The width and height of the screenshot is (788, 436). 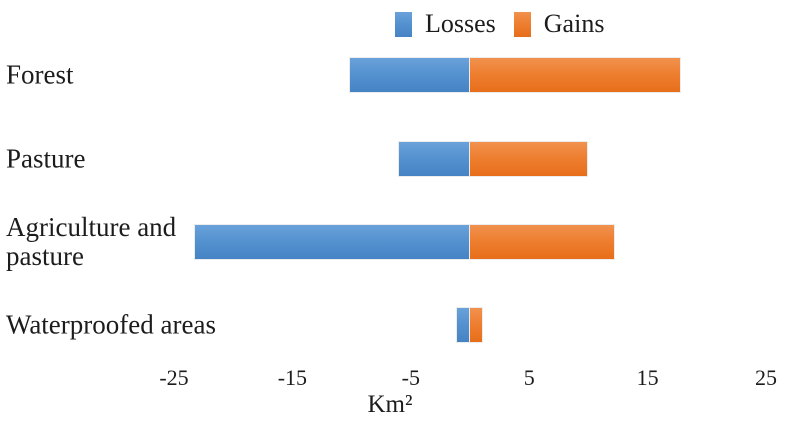 I want to click on x-axis-tick: 5, so click(x=529, y=377).